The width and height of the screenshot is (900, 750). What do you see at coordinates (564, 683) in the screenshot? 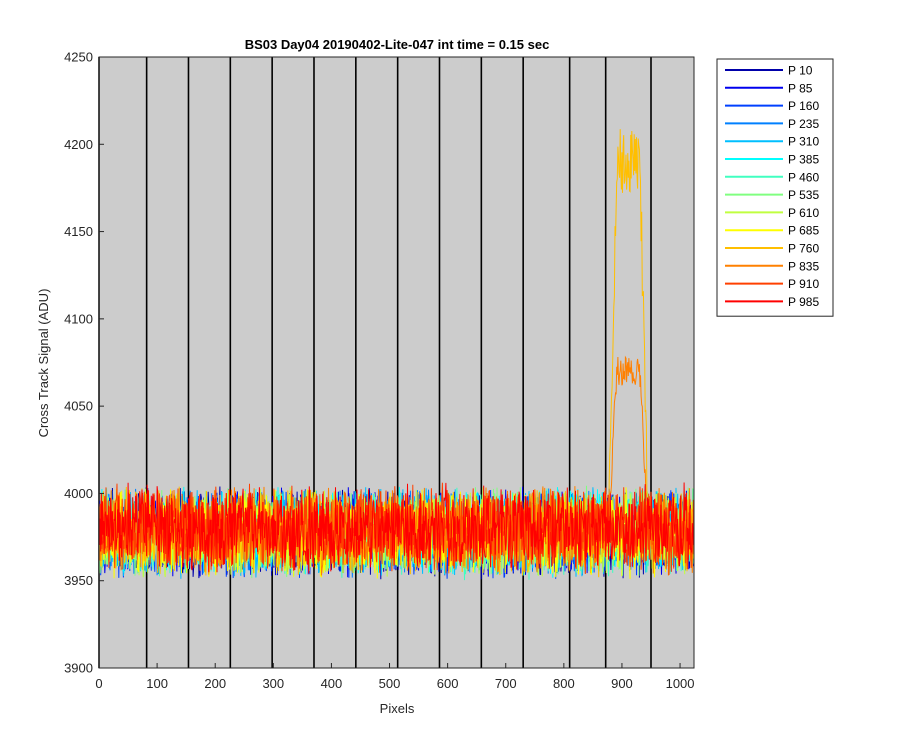
I see `x-tick-label-800: 800` at bounding box center [564, 683].